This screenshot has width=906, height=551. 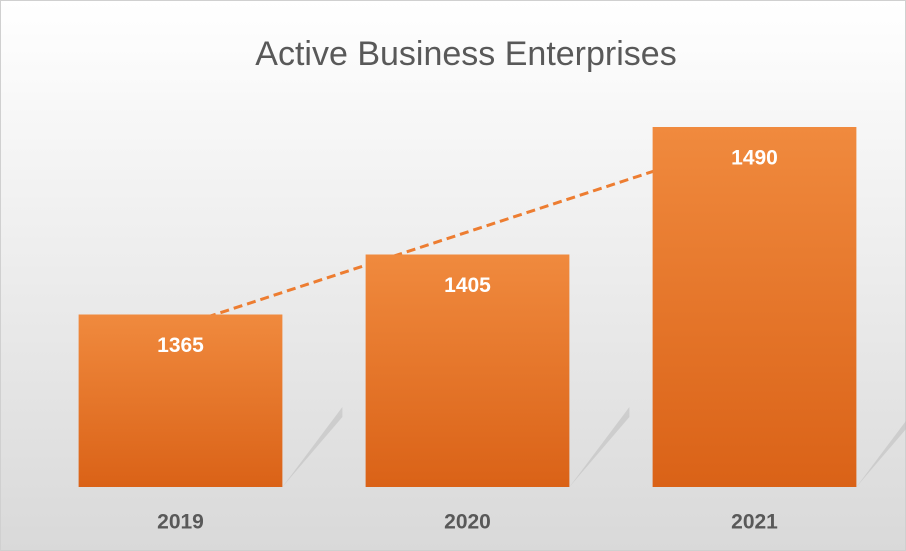 What do you see at coordinates (467, 285) in the screenshot?
I see `value-label: 1405` at bounding box center [467, 285].